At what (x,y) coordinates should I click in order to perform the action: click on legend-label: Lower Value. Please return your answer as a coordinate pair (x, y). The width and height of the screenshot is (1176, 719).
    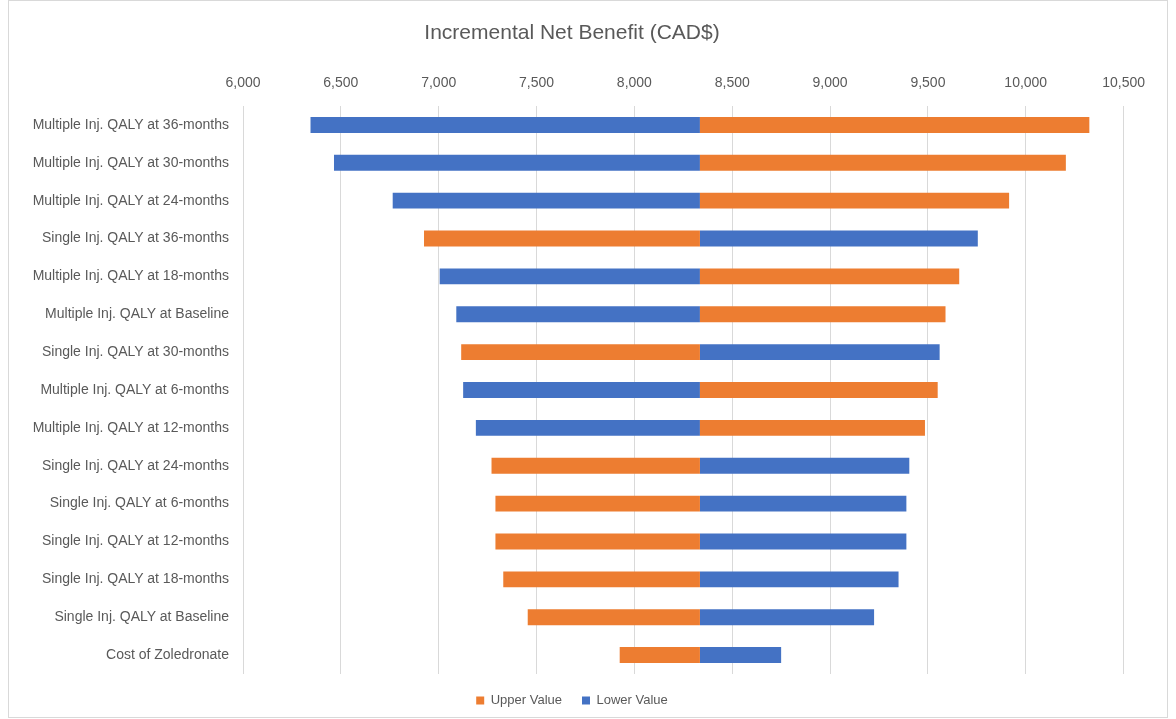
    Looking at the image, I should click on (632, 700).